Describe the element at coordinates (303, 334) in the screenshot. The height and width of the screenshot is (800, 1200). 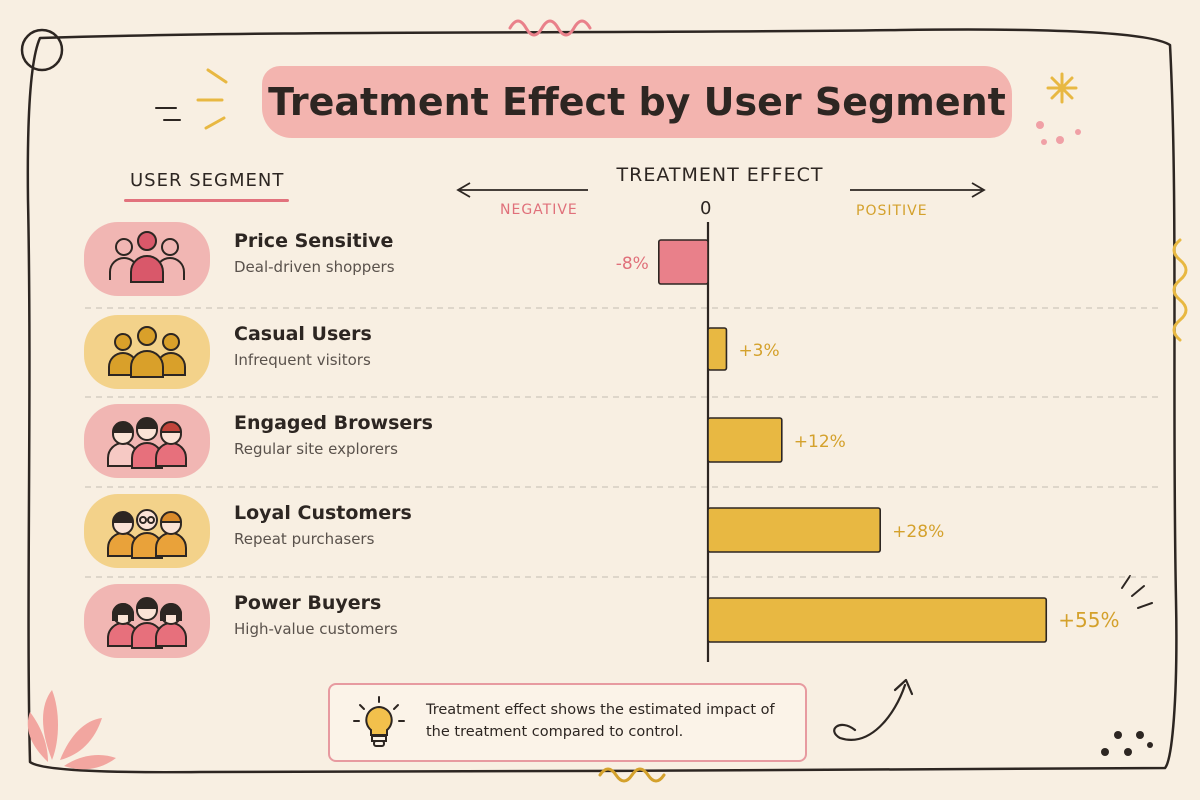
I see `segment-name: Casual Users` at that location.